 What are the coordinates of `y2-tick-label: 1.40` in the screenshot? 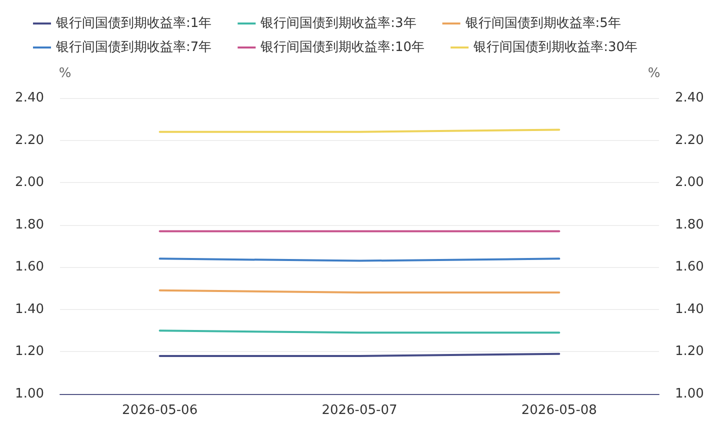 It's located at (689, 309).